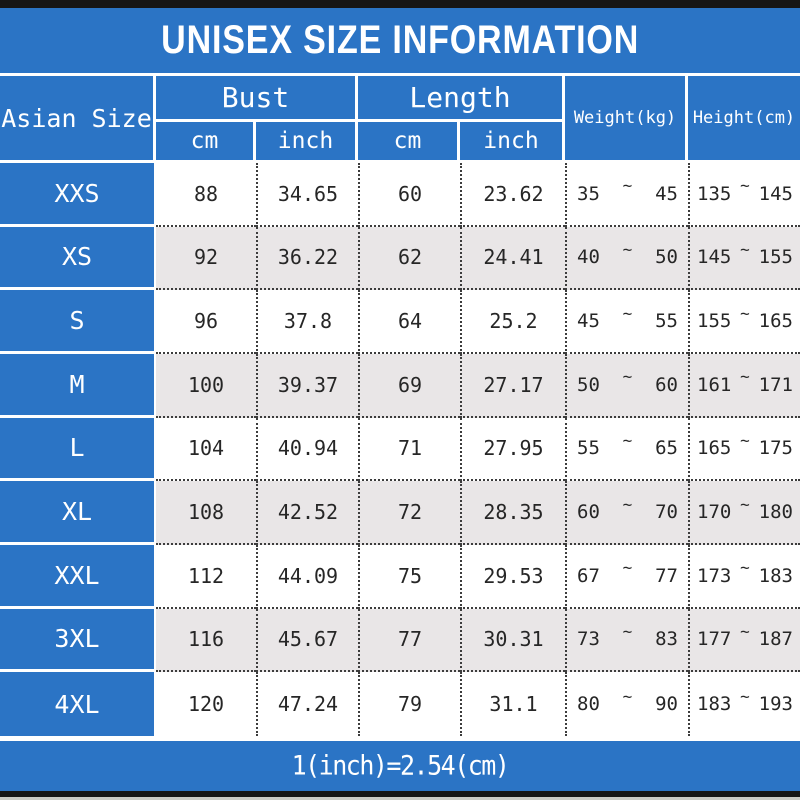  Describe the element at coordinates (206, 195) in the screenshot. I see `bust-cm-value: 88` at that location.